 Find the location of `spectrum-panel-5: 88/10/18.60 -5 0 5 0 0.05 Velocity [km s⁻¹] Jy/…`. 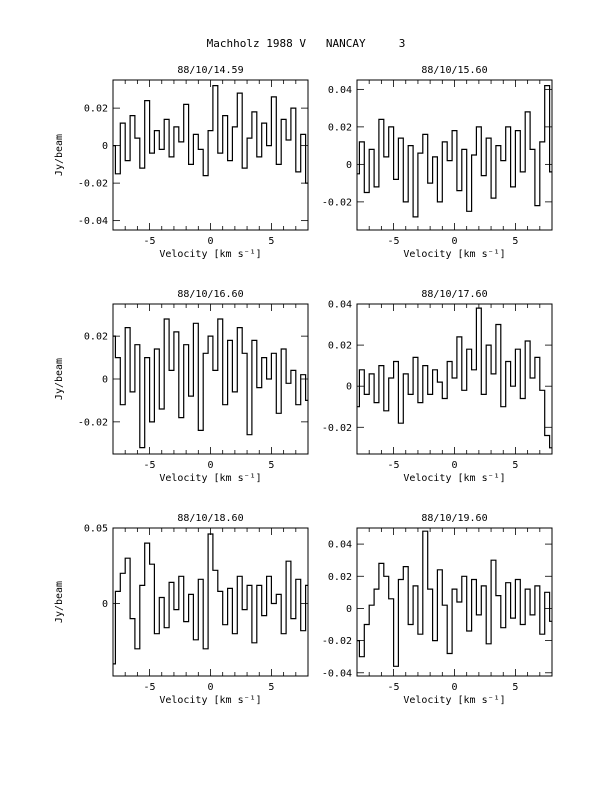

spectrum-panel-5: 88/10/18.60 -5 0 5 0 0.05 Velocity [km s⁻¹] Jy/… is located at coordinates (181, 609).